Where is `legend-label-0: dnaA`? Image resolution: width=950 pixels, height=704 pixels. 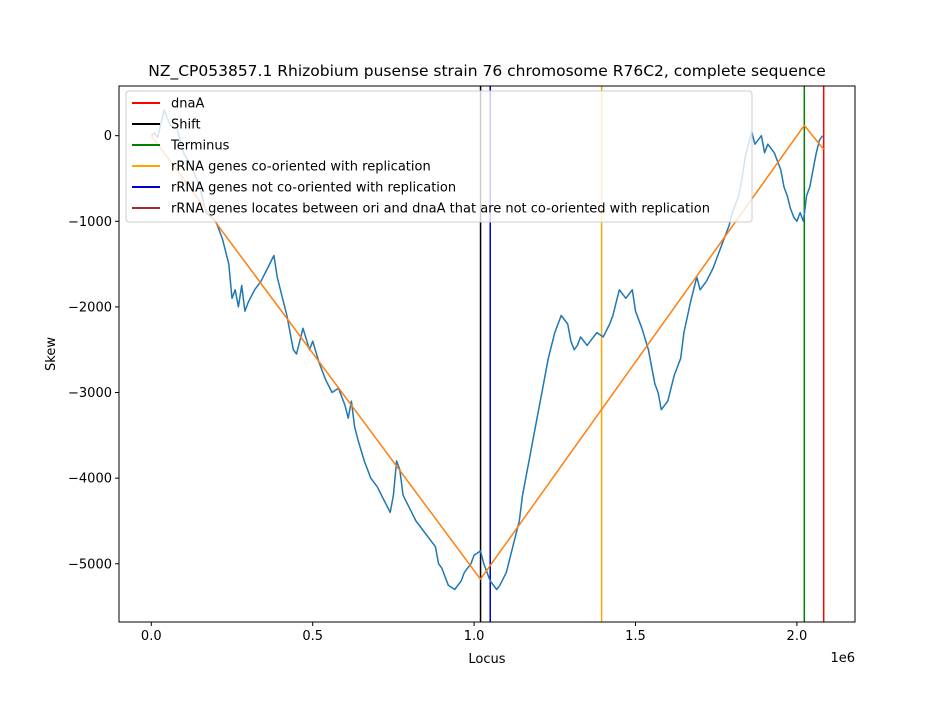 legend-label-0: dnaA is located at coordinates (187, 104).